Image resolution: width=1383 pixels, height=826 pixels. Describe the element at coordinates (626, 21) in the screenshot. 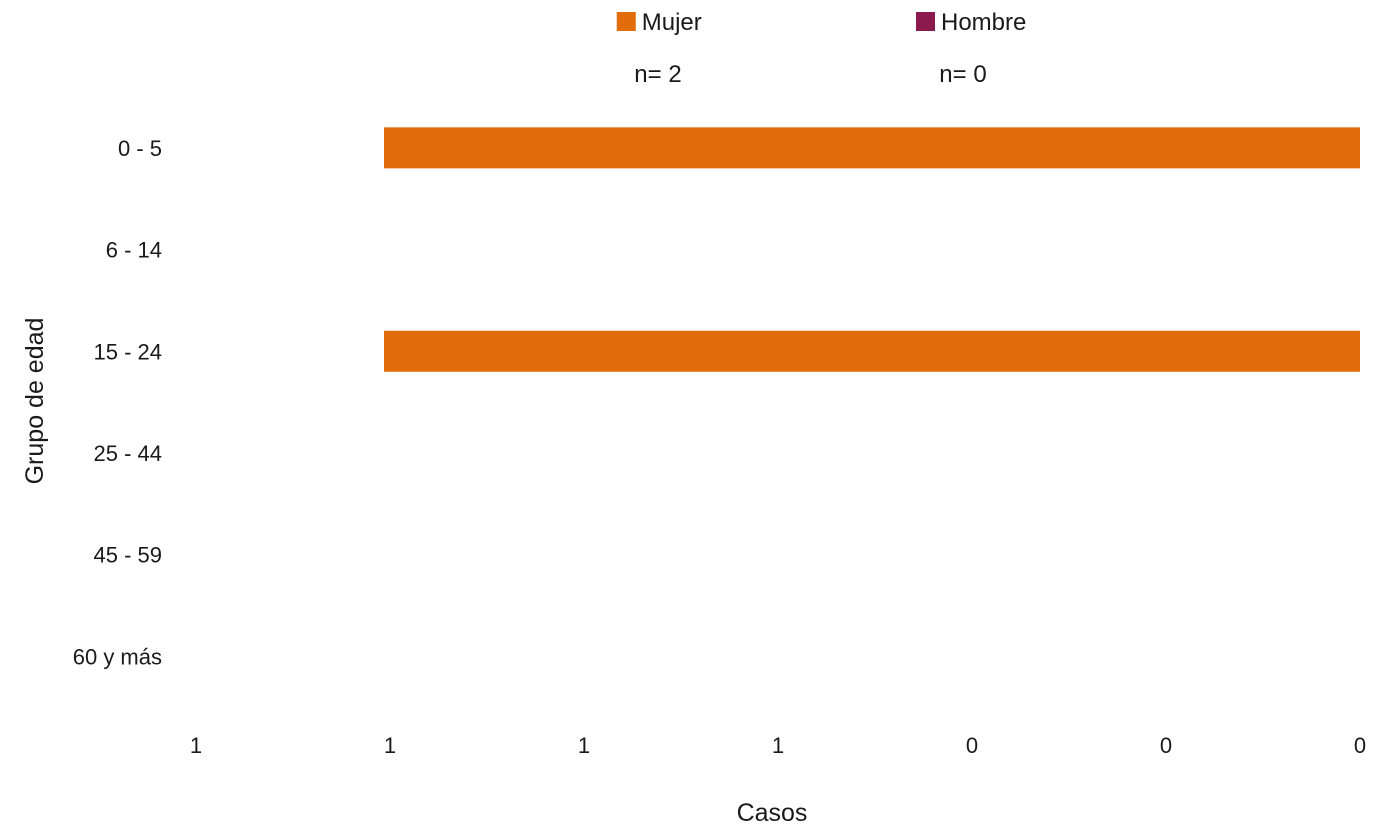

I see `legend-swatch-mujer` at that location.